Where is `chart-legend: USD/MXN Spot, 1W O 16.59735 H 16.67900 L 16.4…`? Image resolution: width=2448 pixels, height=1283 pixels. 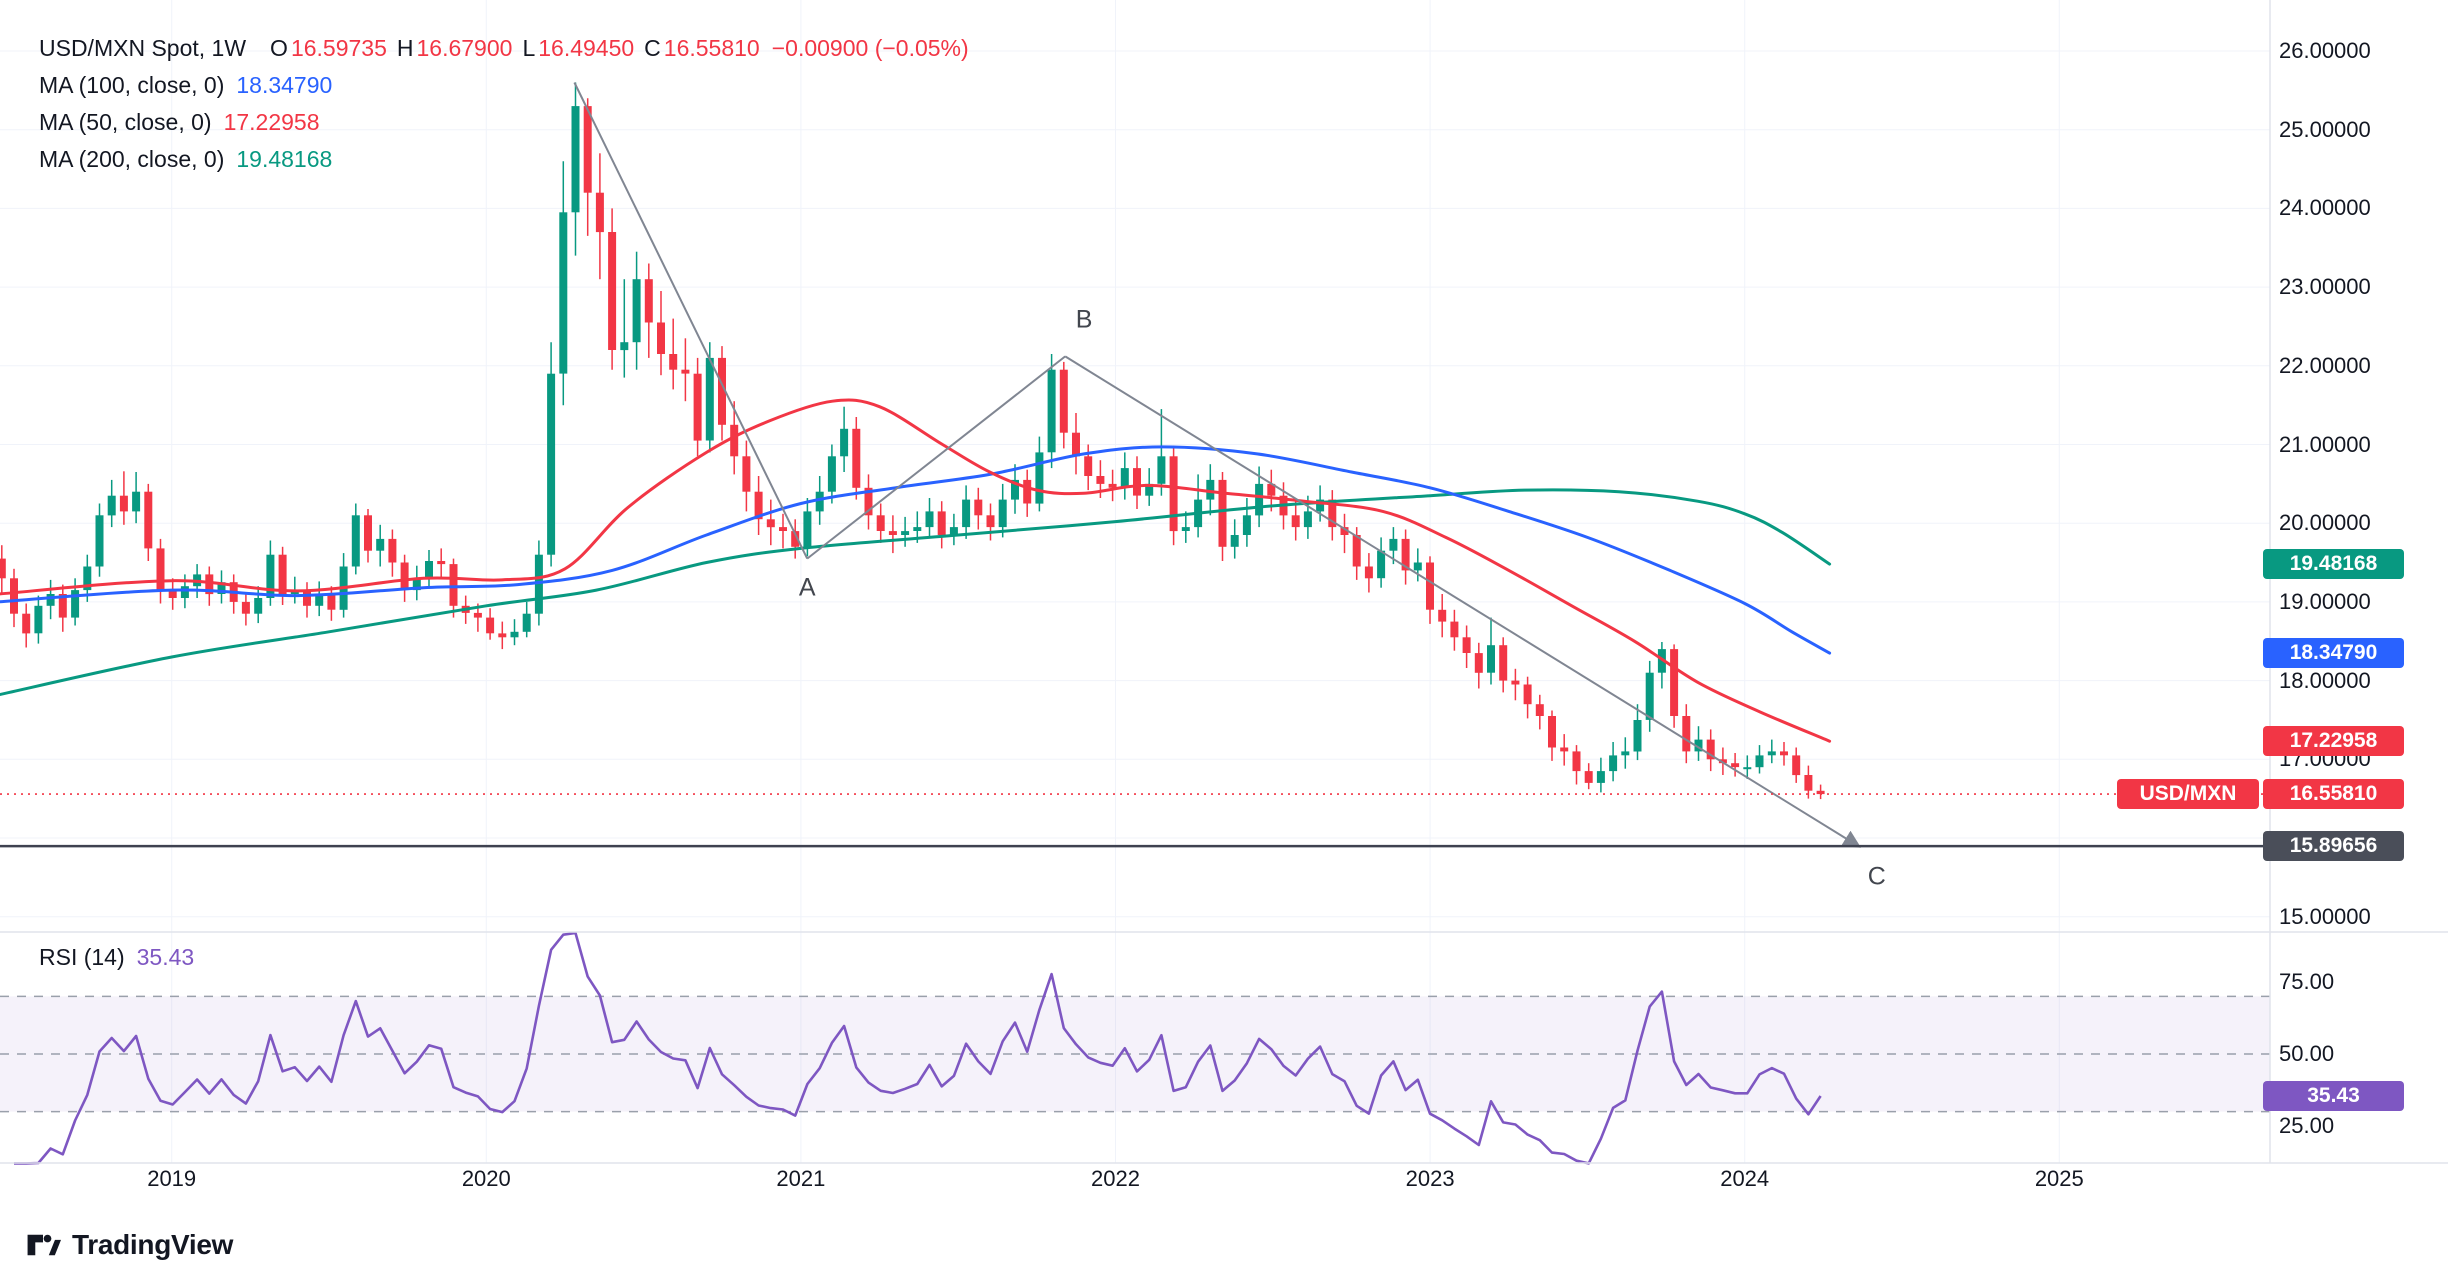
chart-legend: USD/MXN Spot, 1W O 16.59735 H 16.67900 L 16.4… is located at coordinates (504, 104).